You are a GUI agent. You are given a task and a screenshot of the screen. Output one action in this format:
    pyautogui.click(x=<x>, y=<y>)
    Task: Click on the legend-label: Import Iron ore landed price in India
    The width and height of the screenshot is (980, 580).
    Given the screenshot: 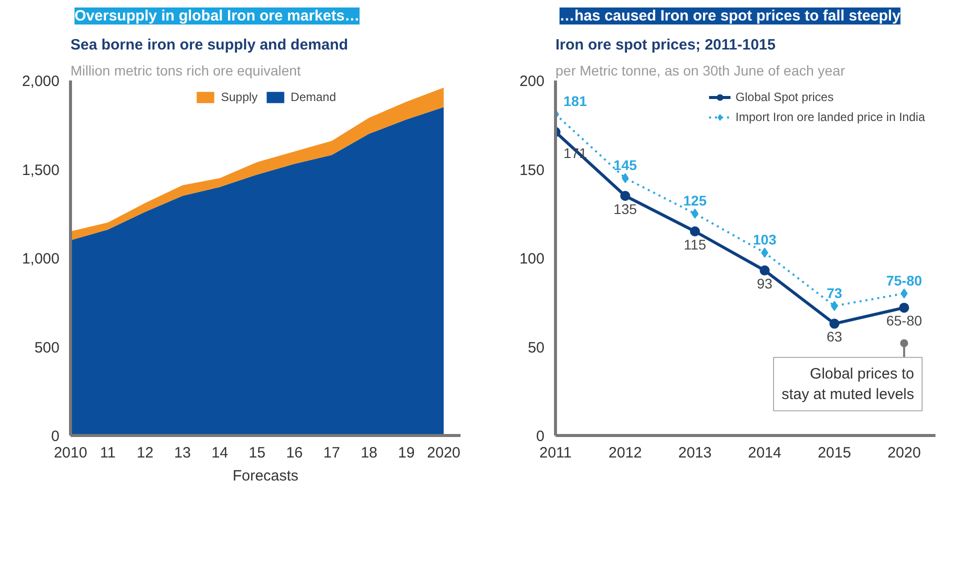 What is the action you would take?
    pyautogui.click(x=830, y=117)
    